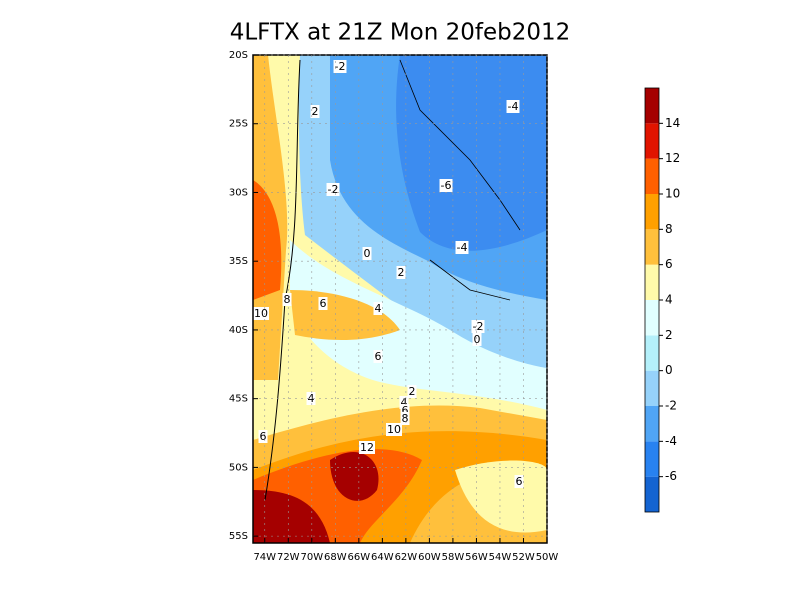 The width and height of the screenshot is (800, 600). What do you see at coordinates (669, 300) in the screenshot?
I see `colorbar-label: 4` at bounding box center [669, 300].